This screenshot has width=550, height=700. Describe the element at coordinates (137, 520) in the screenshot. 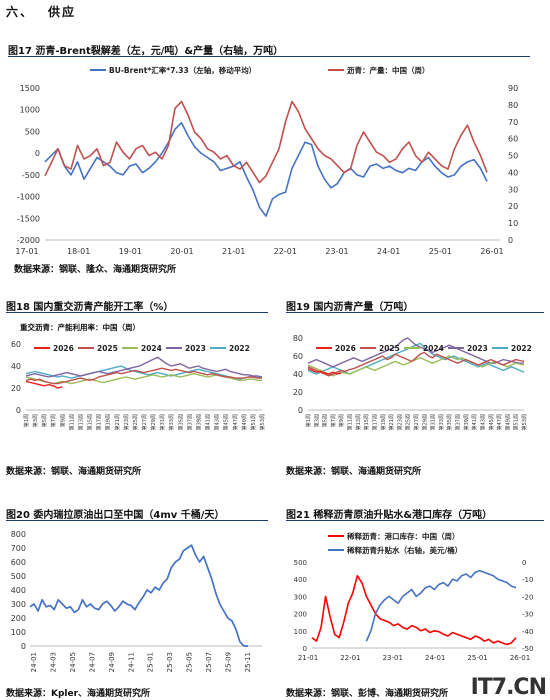

I see `fig20-rule` at that location.